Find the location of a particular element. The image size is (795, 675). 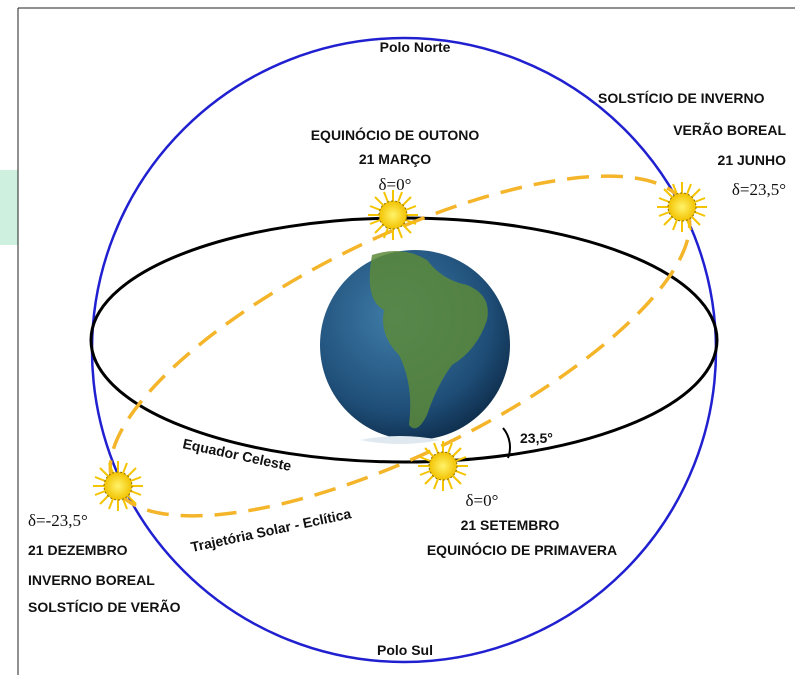

label: Polo Norte is located at coordinates (415, 47).